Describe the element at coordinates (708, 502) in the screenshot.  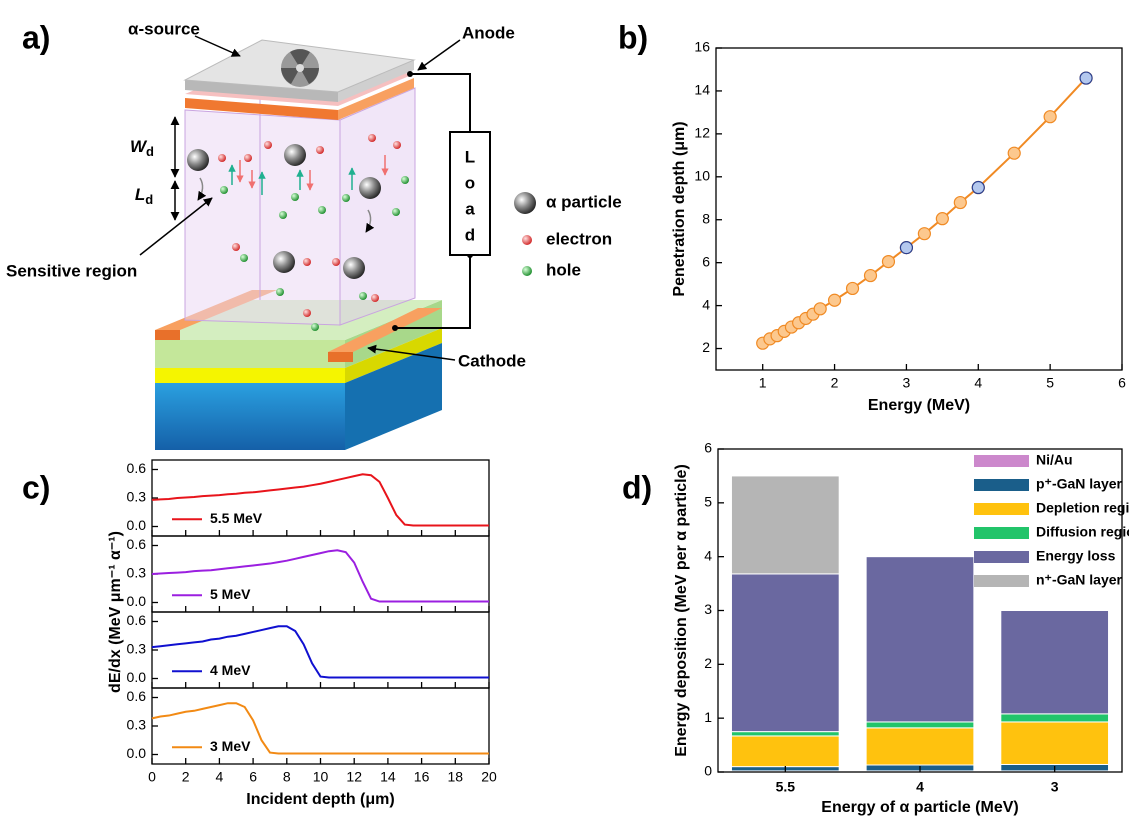
I see `y-tick-label: 5` at that location.